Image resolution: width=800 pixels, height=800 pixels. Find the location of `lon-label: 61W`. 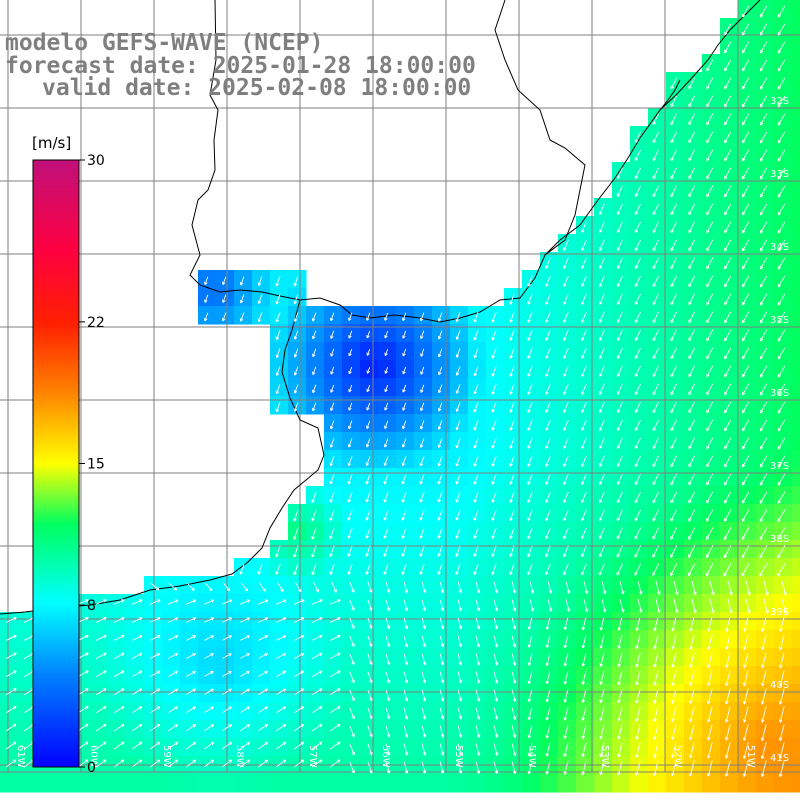

lon-label: 61W is located at coordinates (20, 756).